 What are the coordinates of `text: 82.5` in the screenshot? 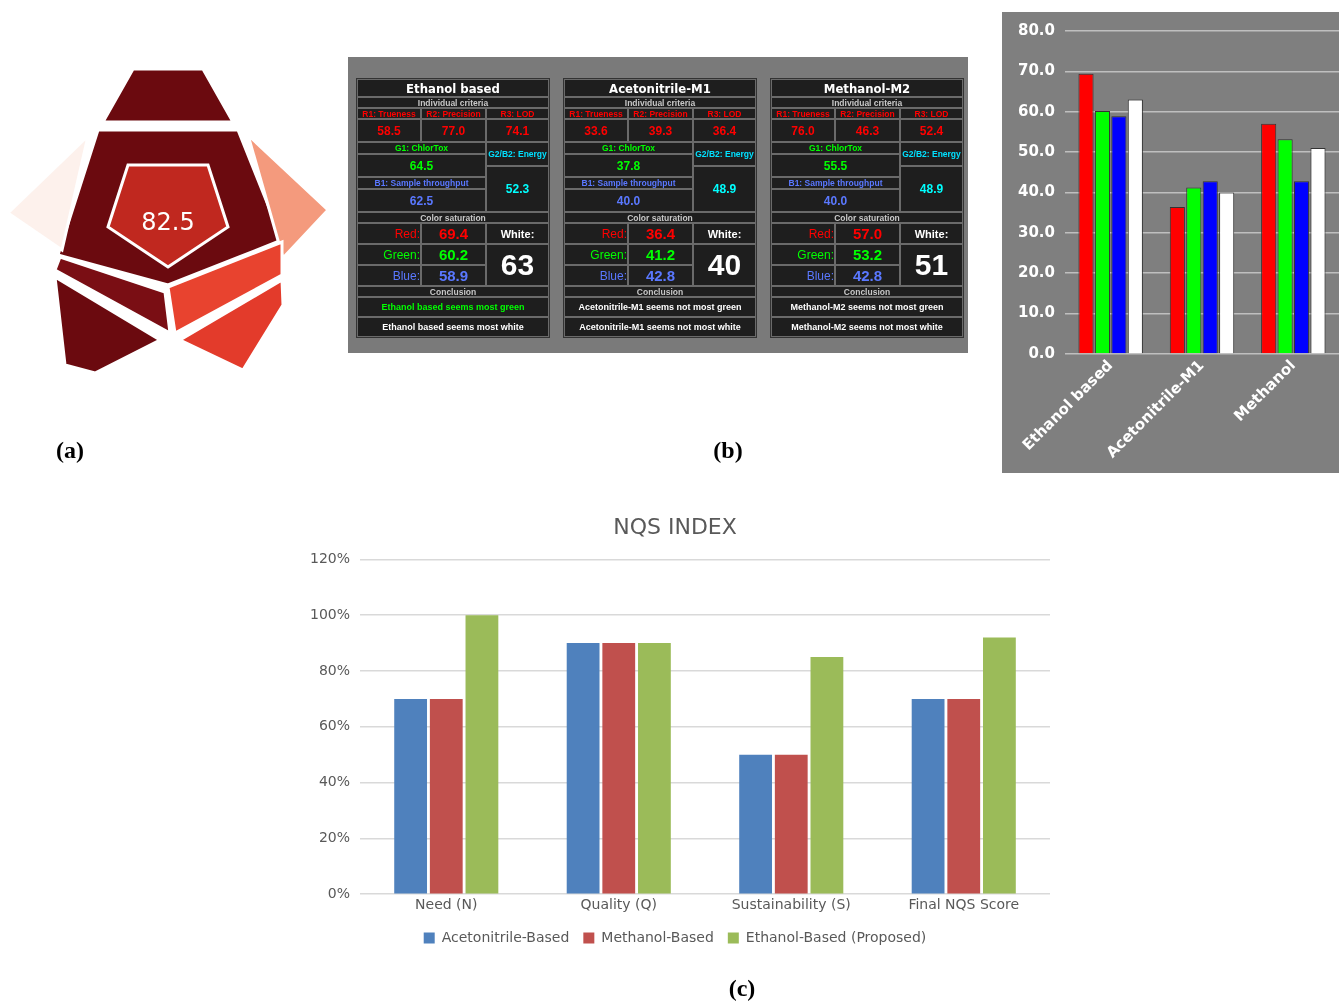 It's located at (168, 222).